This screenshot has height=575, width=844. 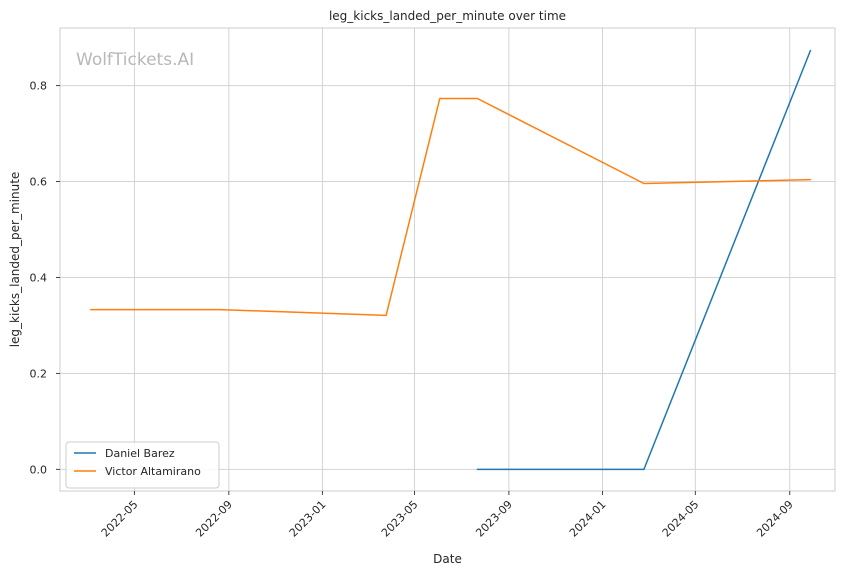 I want to click on legend-label: Daniel Barez, so click(x=140, y=453).